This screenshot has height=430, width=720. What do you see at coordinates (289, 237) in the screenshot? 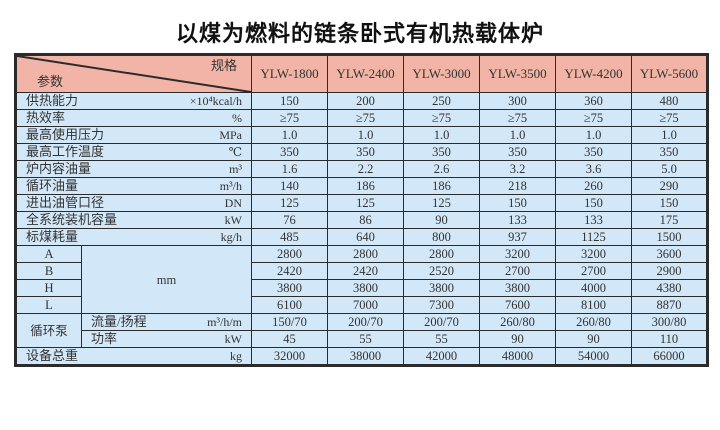
I see `value-cell: 485` at bounding box center [289, 237].